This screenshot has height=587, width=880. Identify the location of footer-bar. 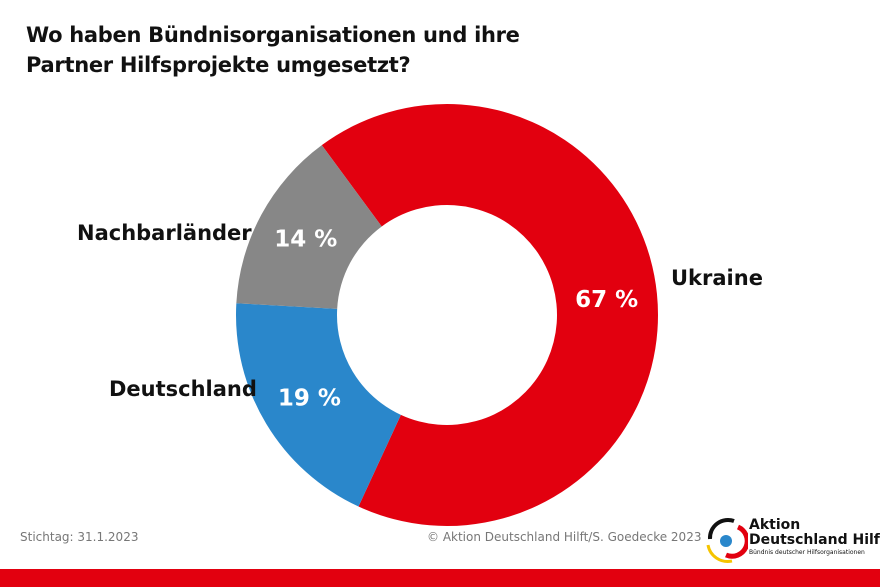
(440, 578).